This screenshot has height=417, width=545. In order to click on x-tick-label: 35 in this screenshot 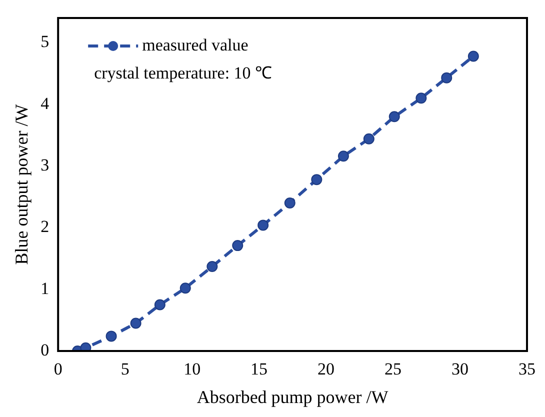, I will do `click(527, 369)`.